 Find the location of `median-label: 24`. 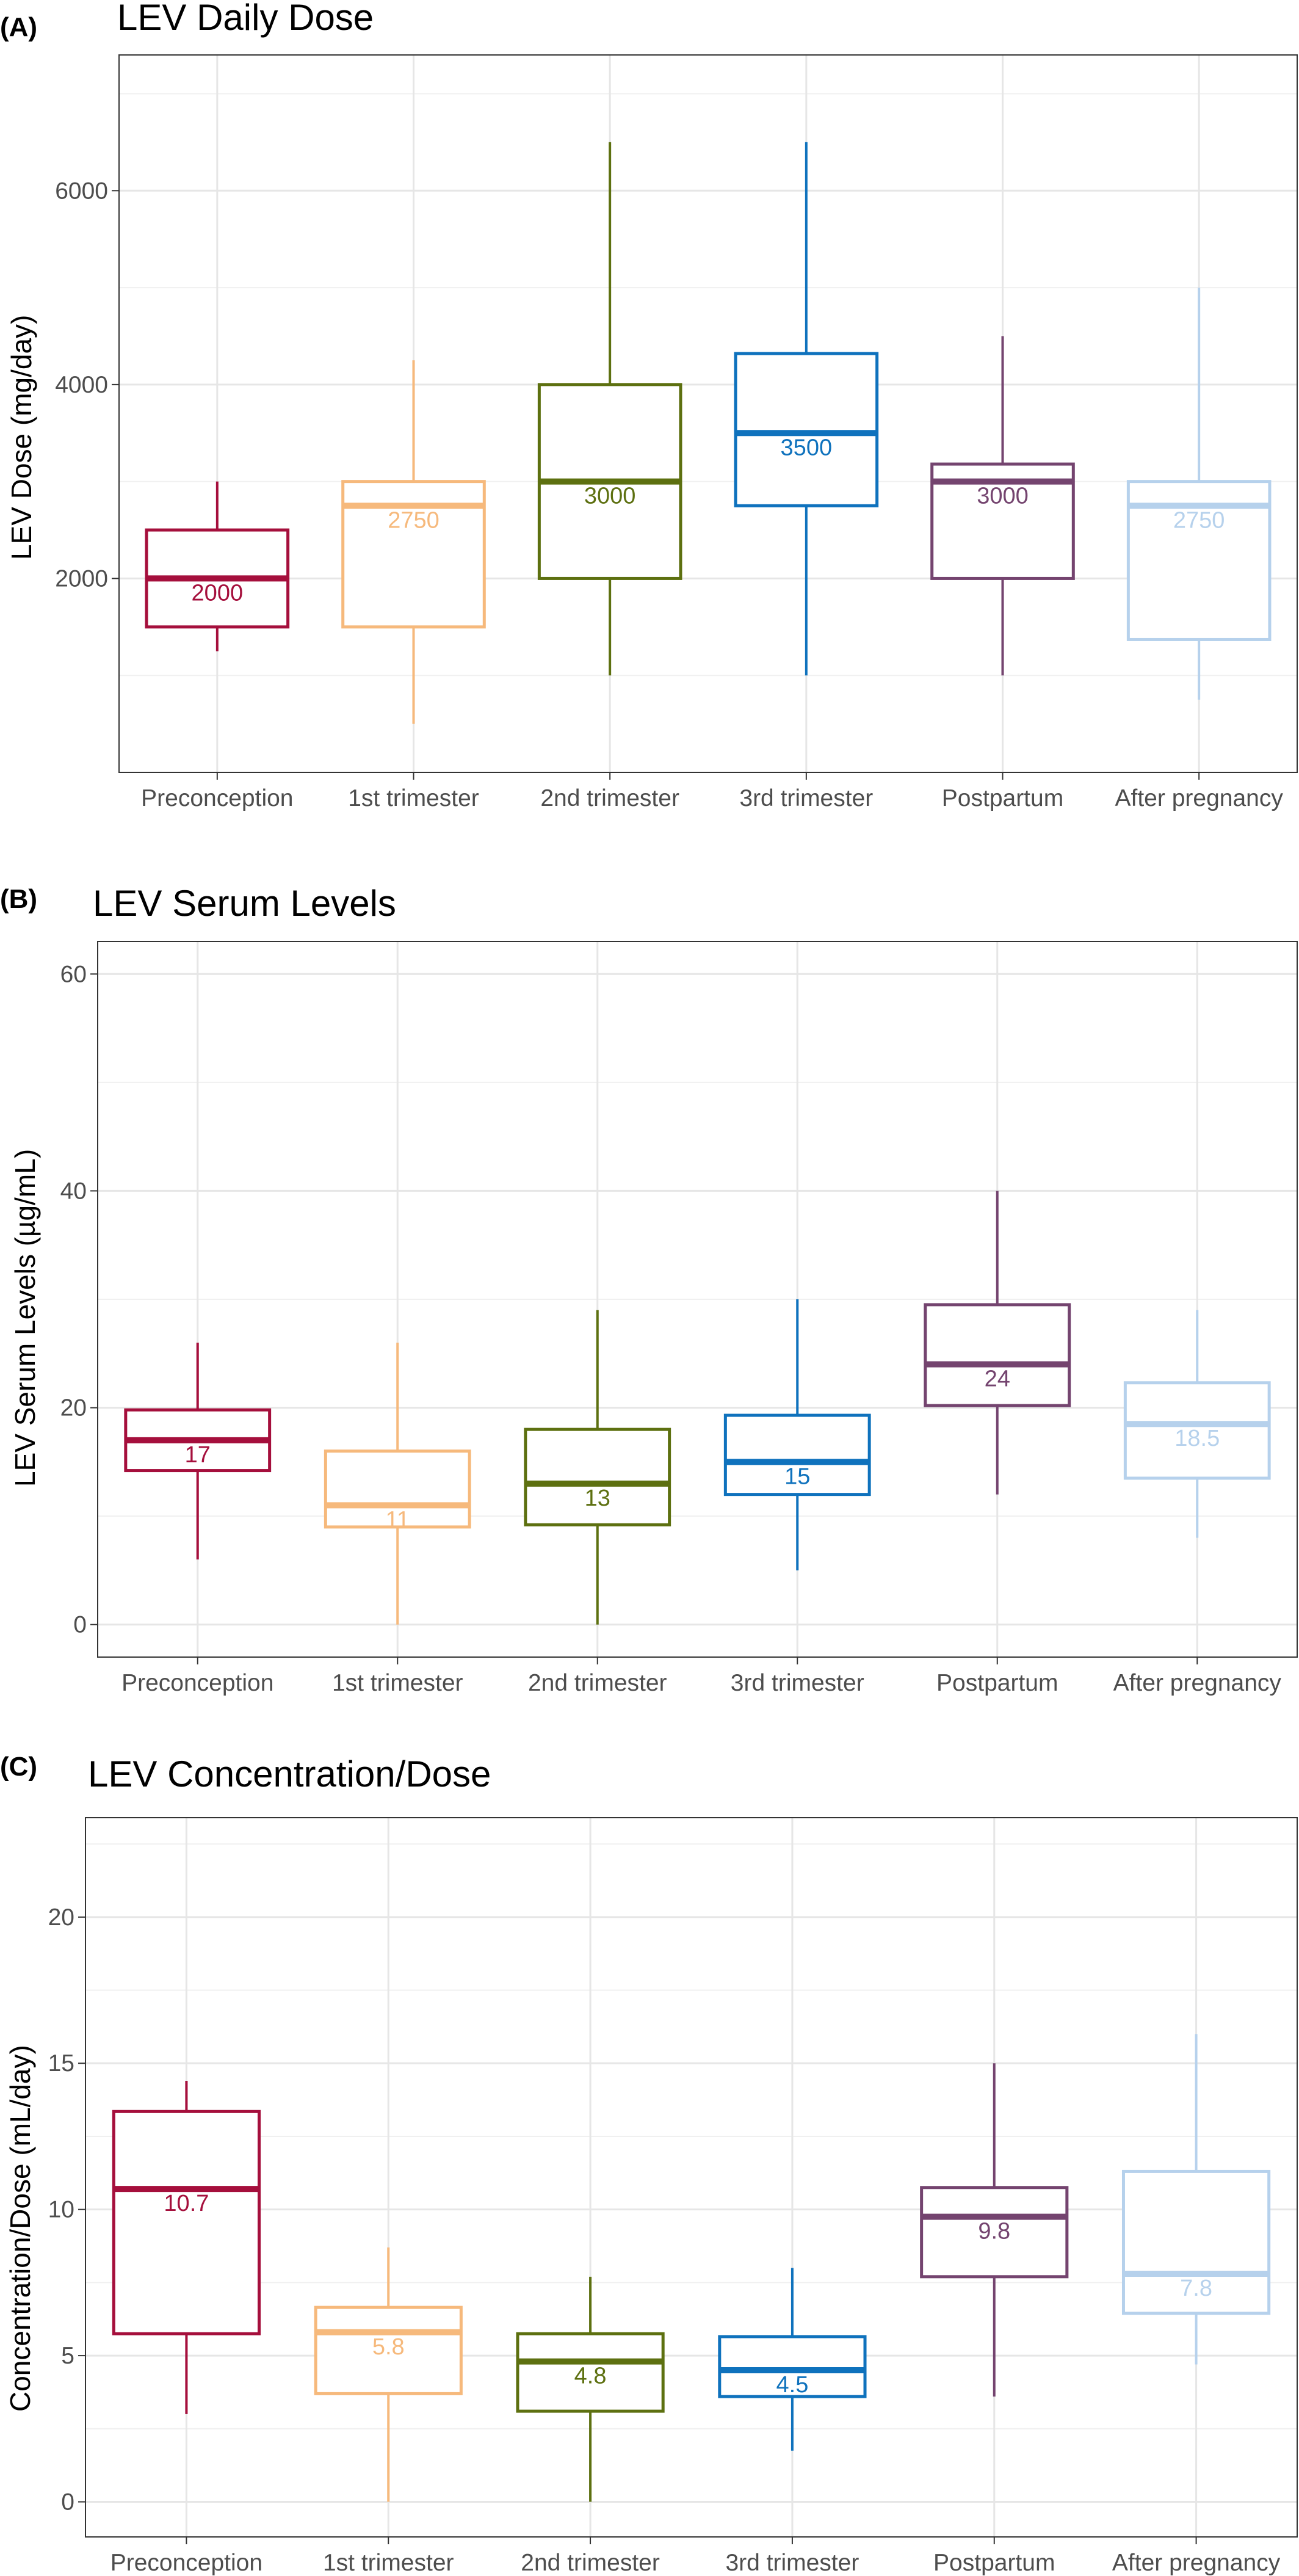

median-label: 24 is located at coordinates (998, 1379).